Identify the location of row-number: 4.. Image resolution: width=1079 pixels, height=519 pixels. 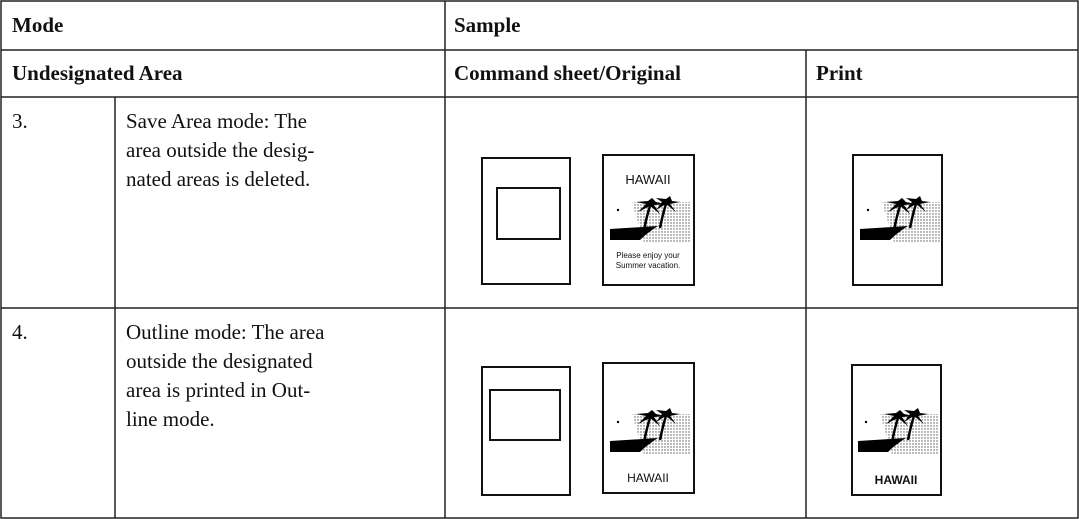
(20, 332).